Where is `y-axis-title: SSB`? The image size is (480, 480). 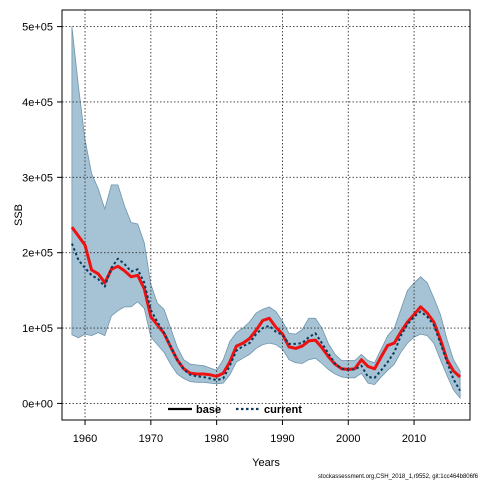 y-axis-title: SSB is located at coordinates (19, 215).